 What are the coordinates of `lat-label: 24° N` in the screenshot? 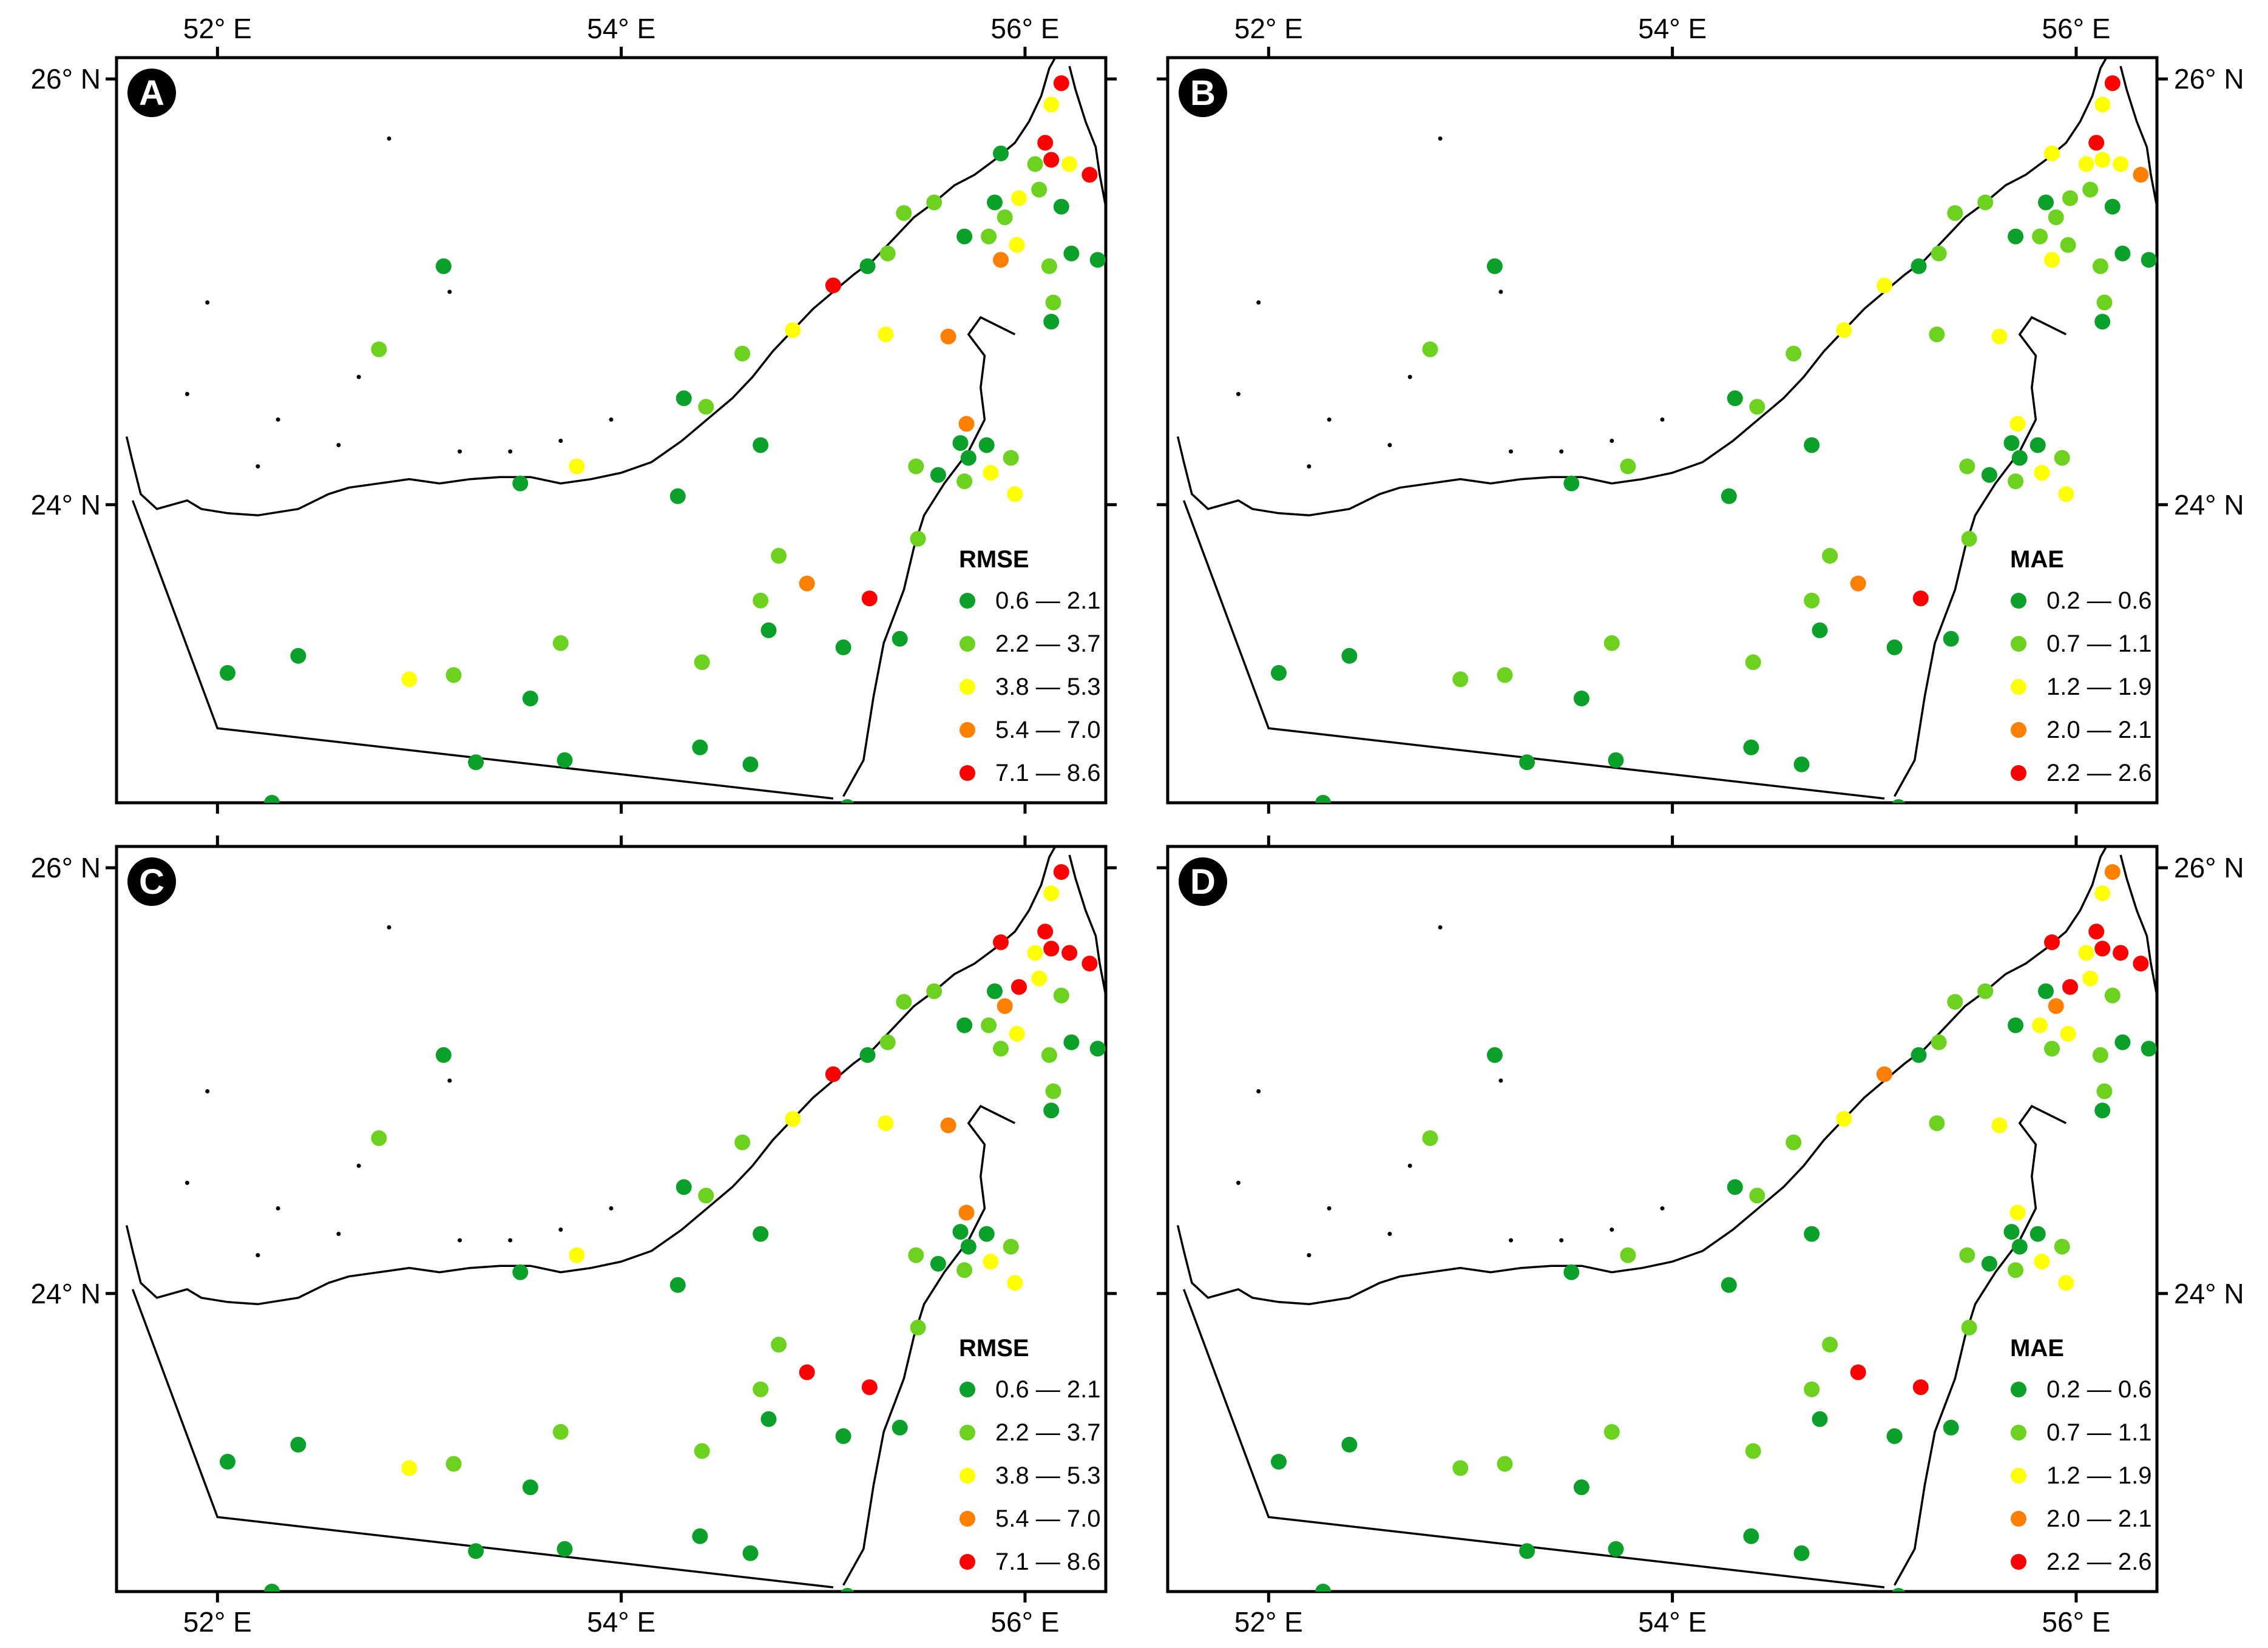 It's located at (2209, 1293).